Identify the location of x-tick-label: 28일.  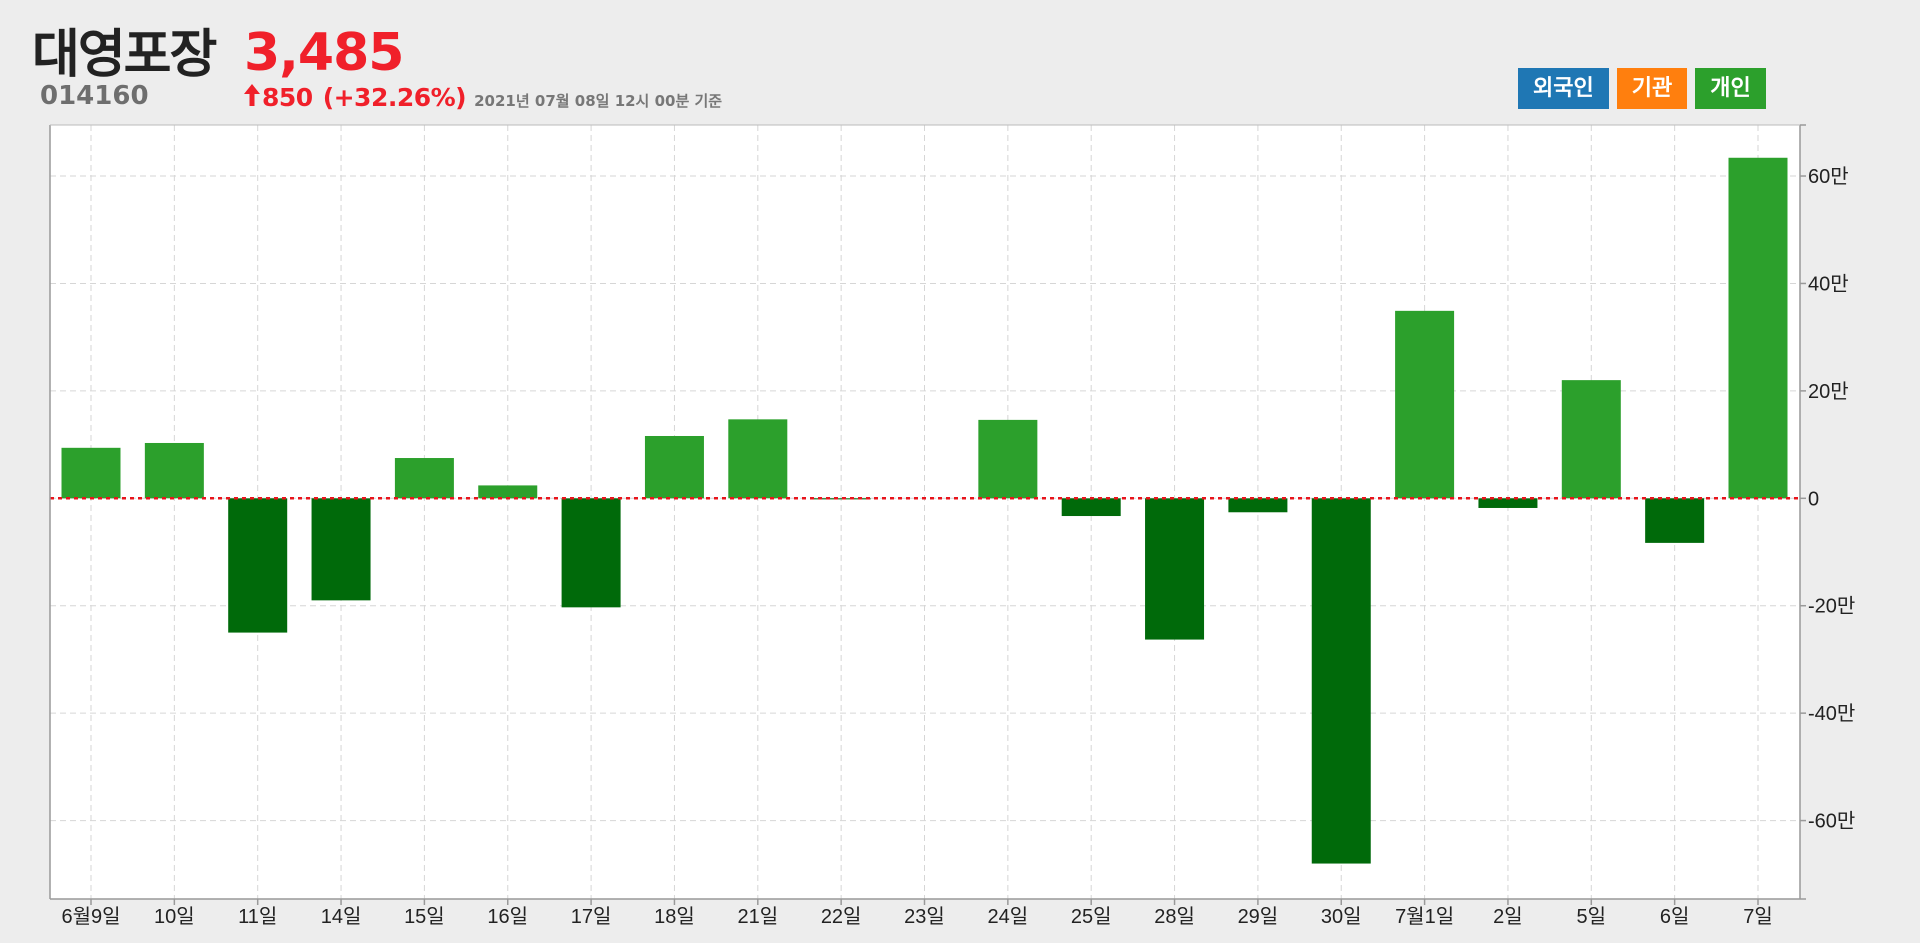
(1174, 916).